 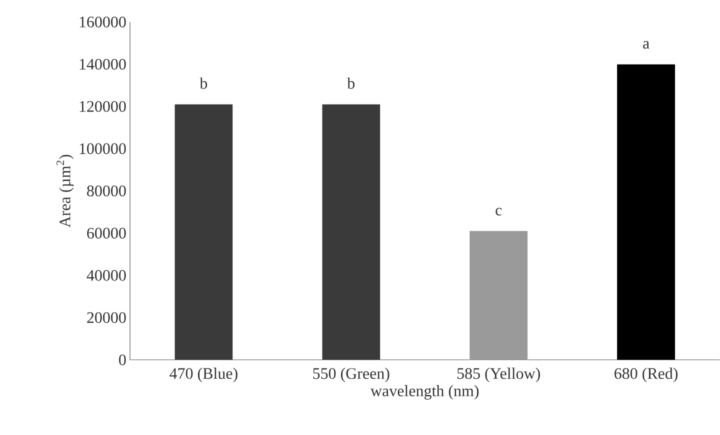 I want to click on y-tick-label: 20000, so click(x=106, y=318).